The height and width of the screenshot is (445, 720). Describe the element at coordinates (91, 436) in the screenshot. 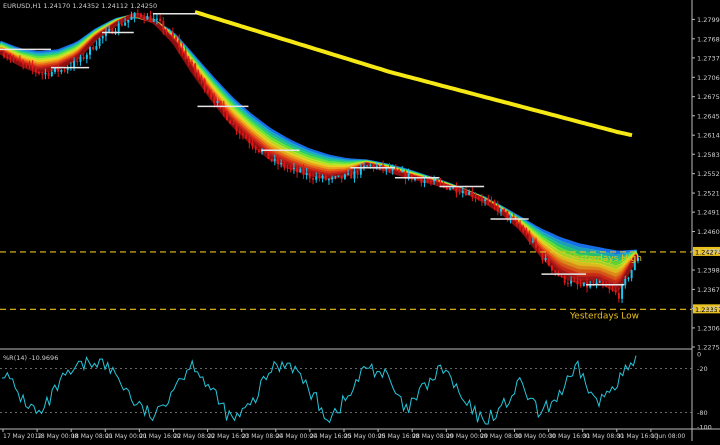

I see `x-tick-label: 18 May 08:00` at that location.